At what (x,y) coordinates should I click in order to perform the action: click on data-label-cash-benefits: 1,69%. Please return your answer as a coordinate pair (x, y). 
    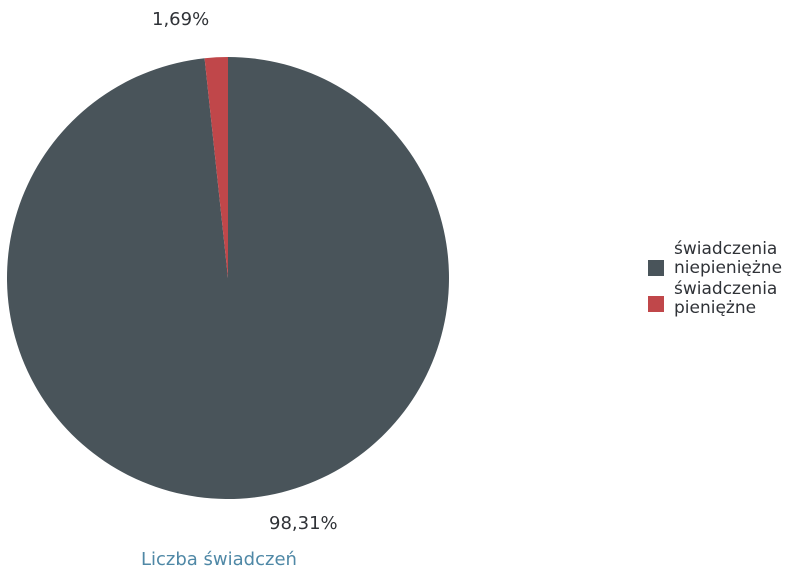
    Looking at the image, I should click on (181, 19).